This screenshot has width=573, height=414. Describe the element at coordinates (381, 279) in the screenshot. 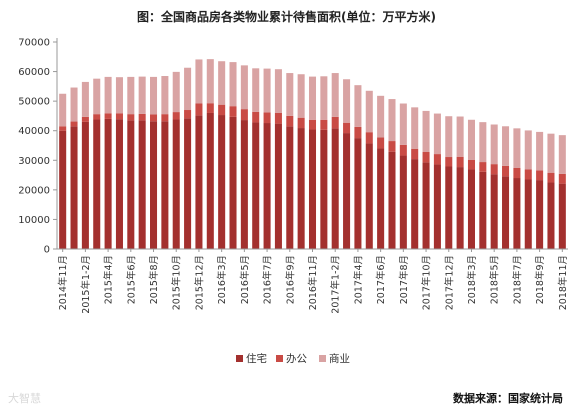

I see `x-tick-label: 2017年6月` at that location.